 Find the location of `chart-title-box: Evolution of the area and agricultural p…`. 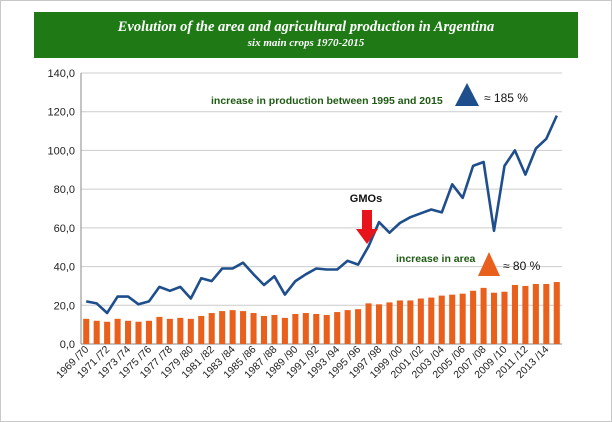

chart-title-box: Evolution of the area and agricultural p… is located at coordinates (306, 35).